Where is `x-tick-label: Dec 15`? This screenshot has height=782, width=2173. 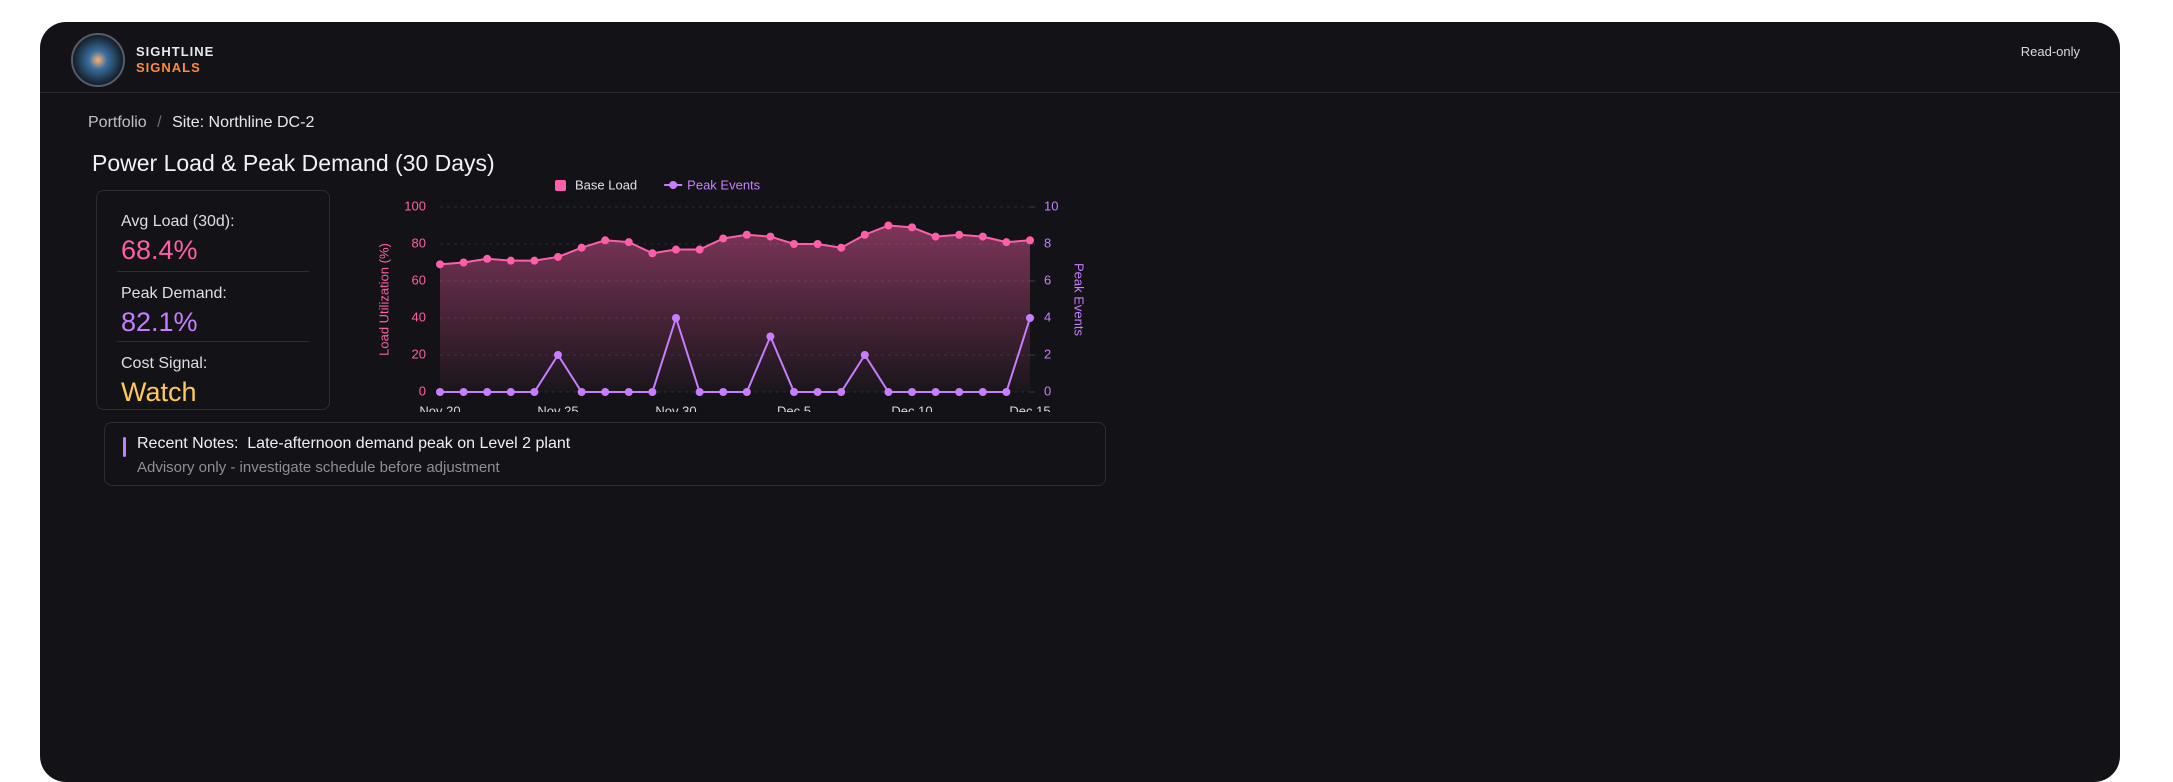
x-tick-label: Dec 15 is located at coordinates (1029, 407).